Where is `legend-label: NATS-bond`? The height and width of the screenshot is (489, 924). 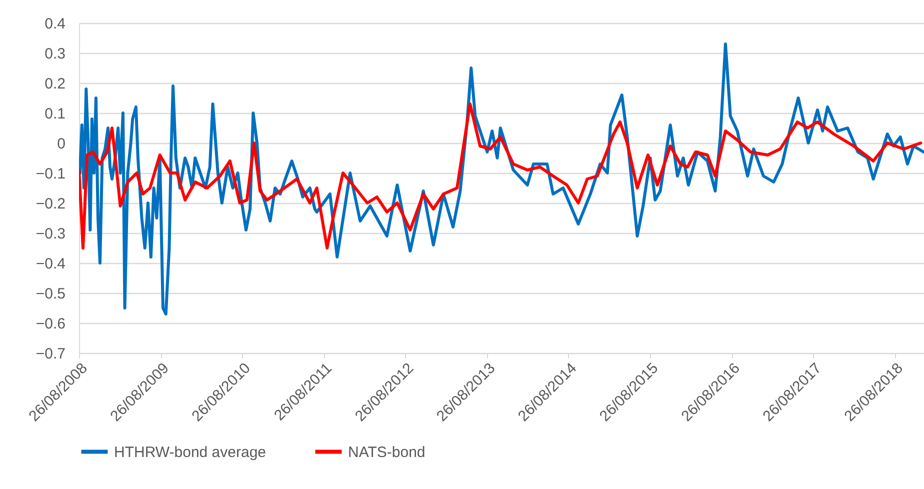
legend-label: NATS-bond is located at coordinates (387, 452).